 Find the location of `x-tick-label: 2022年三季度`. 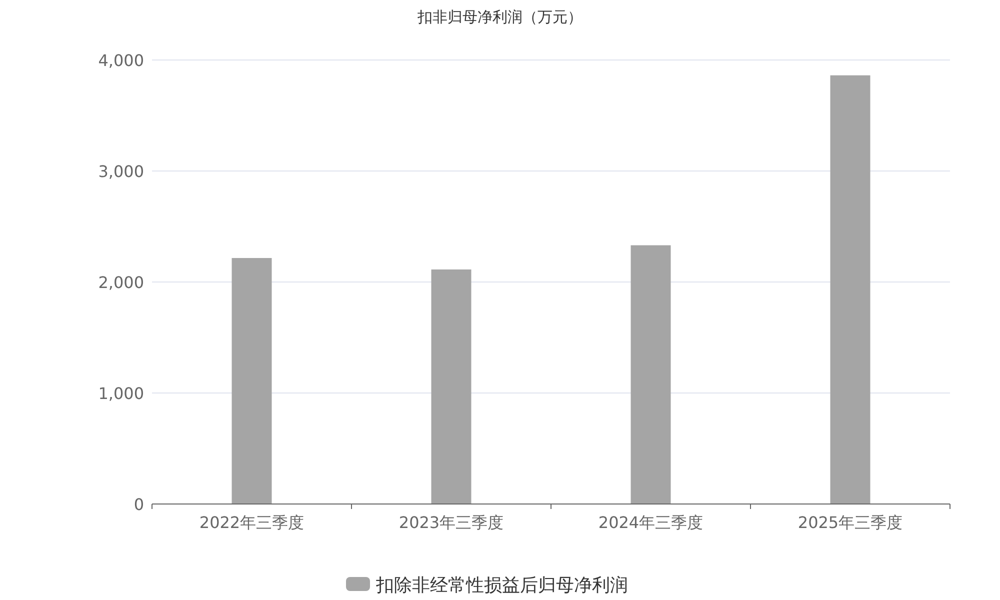

x-tick-label: 2022年三季度 is located at coordinates (251, 522).